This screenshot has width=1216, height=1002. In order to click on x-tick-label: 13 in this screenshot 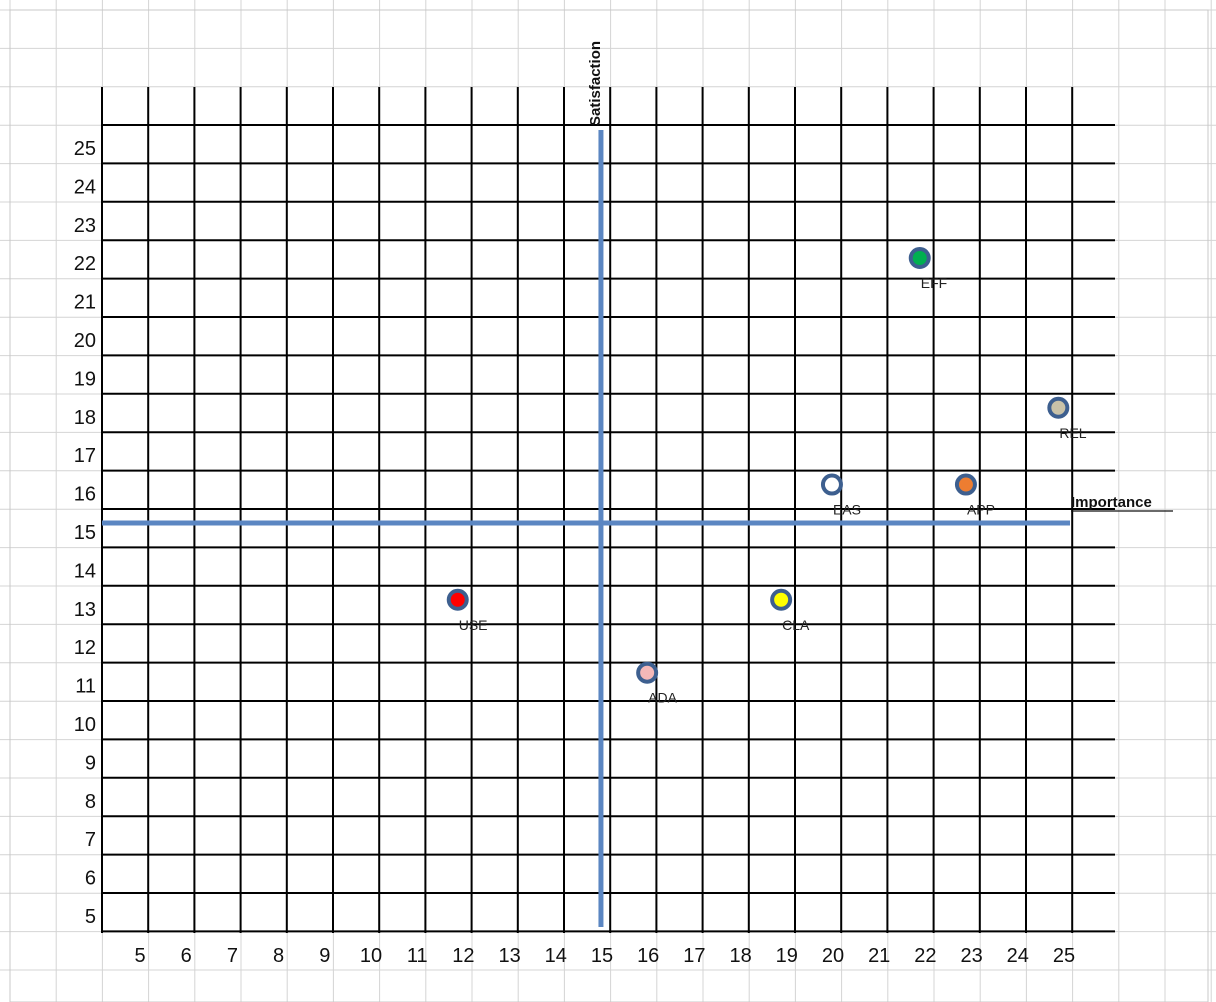, I will do `click(509, 956)`.